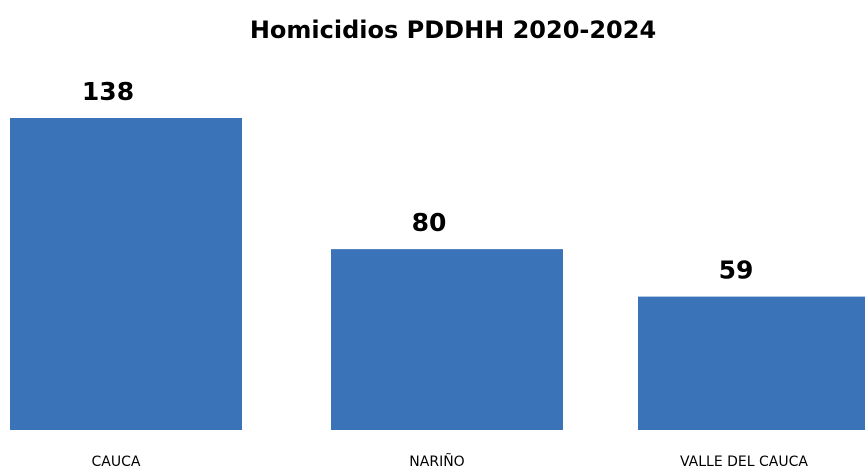 Image resolution: width=865 pixels, height=470 pixels. Describe the element at coordinates (436, 461) in the screenshot. I see `category-label: NARIÑO` at that location.